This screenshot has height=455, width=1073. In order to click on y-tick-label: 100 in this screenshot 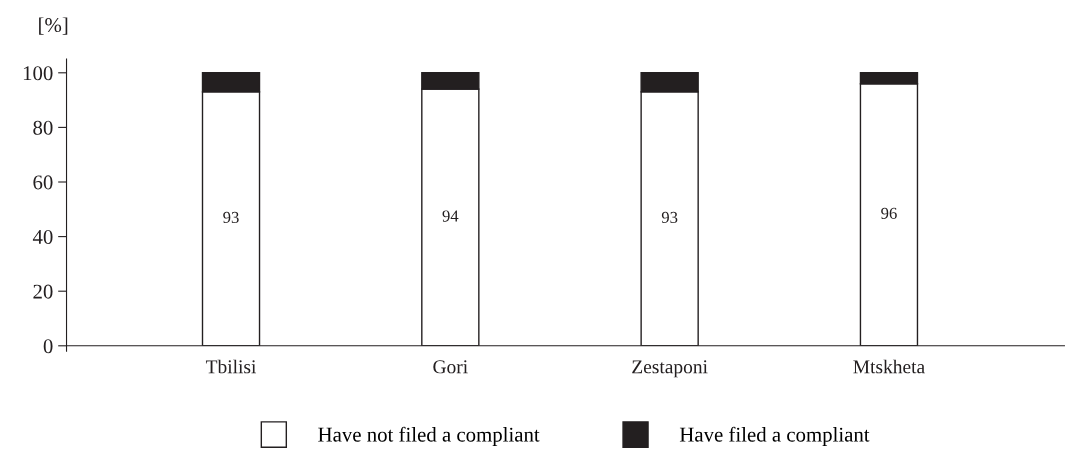, I will do `click(38, 73)`.